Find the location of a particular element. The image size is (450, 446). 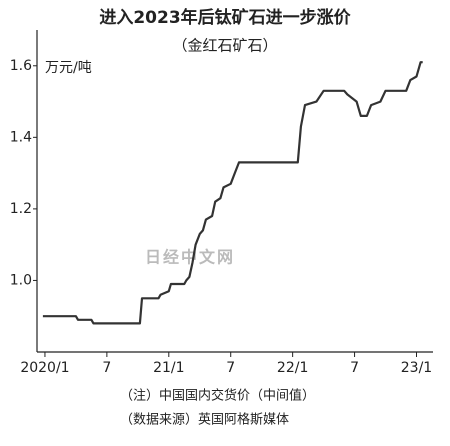

watermark: 日经中文网 is located at coordinates (190, 257).